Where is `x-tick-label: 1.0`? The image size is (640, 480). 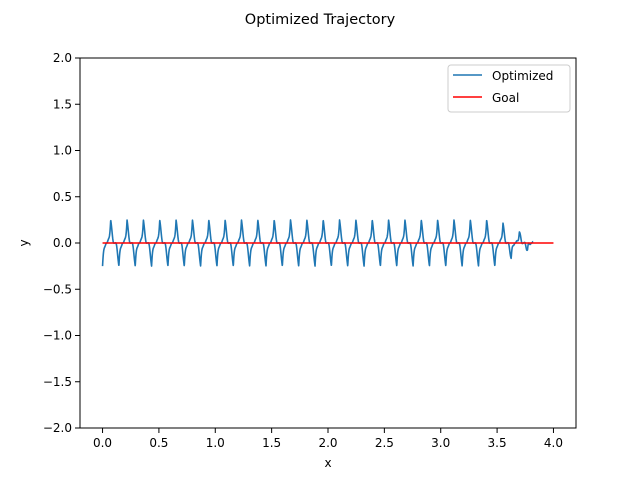 x-tick-label: 1.0 is located at coordinates (215, 443).